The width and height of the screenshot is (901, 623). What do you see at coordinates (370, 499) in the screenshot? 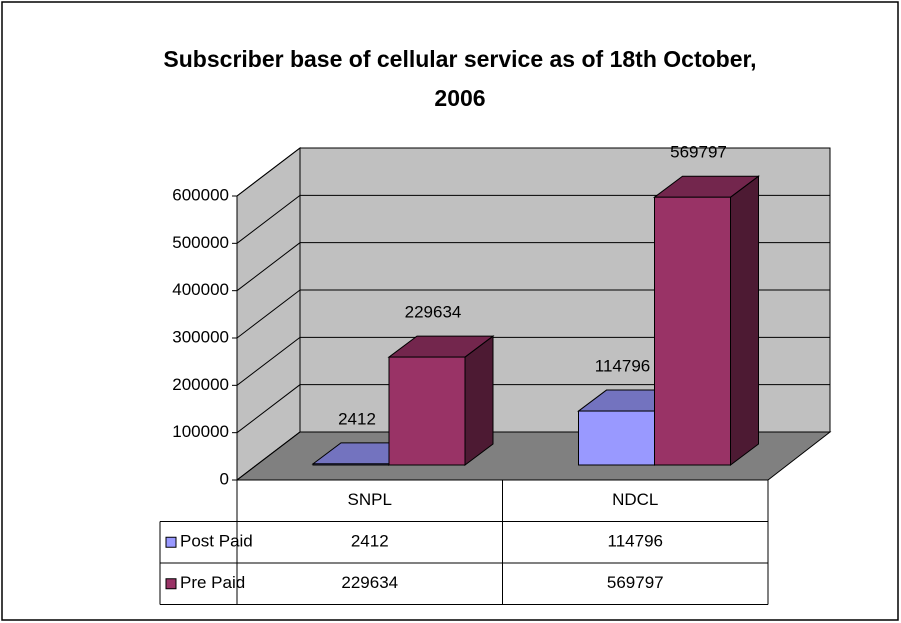
I see `x-tick-label: SNPL` at bounding box center [370, 499].